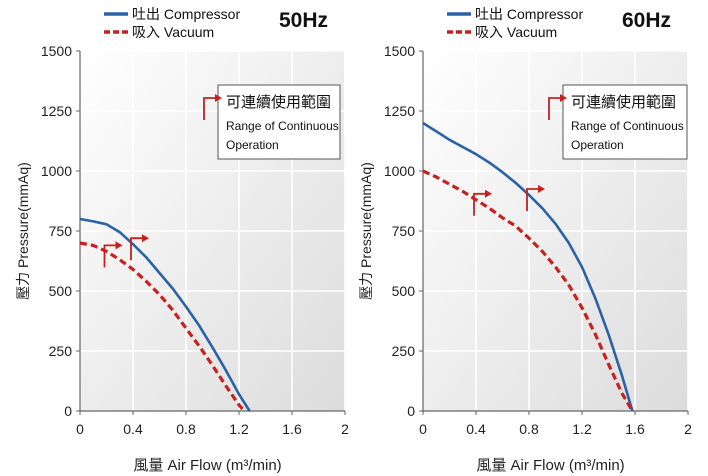 The image size is (708, 476). I want to click on chart-title: 50Hz, so click(303, 20).